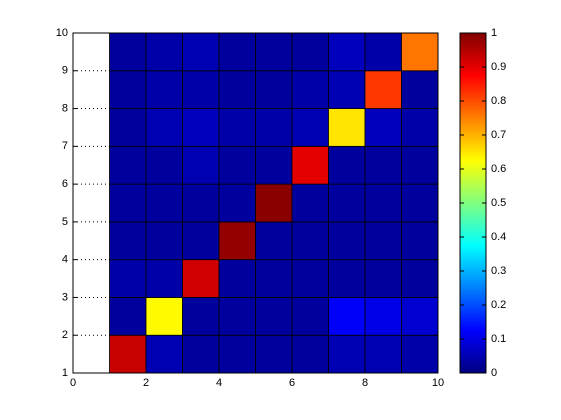  I want to click on x-tick-label: 2, so click(146, 383).